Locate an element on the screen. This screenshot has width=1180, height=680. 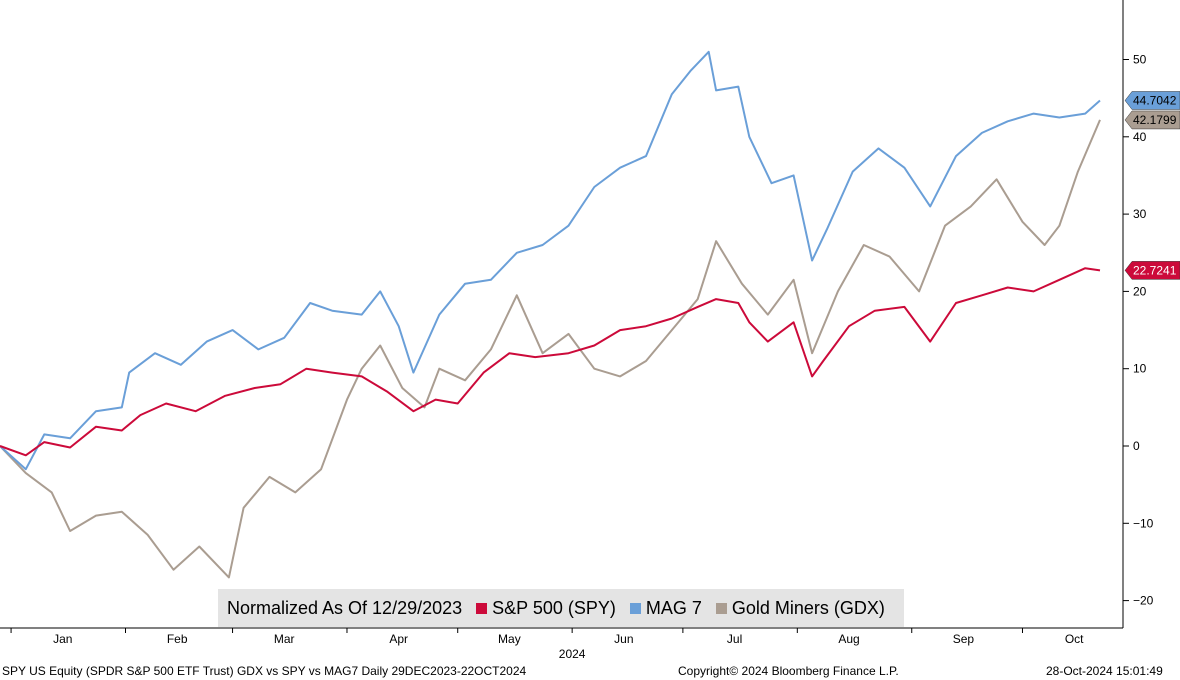
footer-copyright: Copyright© 2024 Bloomberg Finance L.P. is located at coordinates (788, 671).